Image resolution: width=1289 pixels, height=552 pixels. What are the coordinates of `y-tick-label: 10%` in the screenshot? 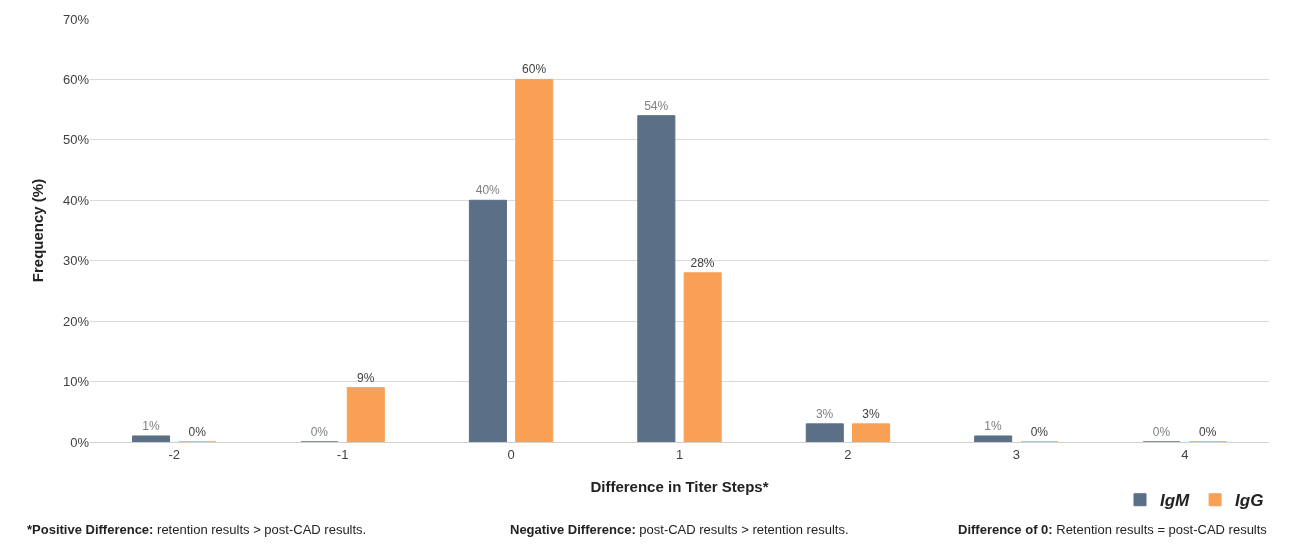 It's located at (76, 382).